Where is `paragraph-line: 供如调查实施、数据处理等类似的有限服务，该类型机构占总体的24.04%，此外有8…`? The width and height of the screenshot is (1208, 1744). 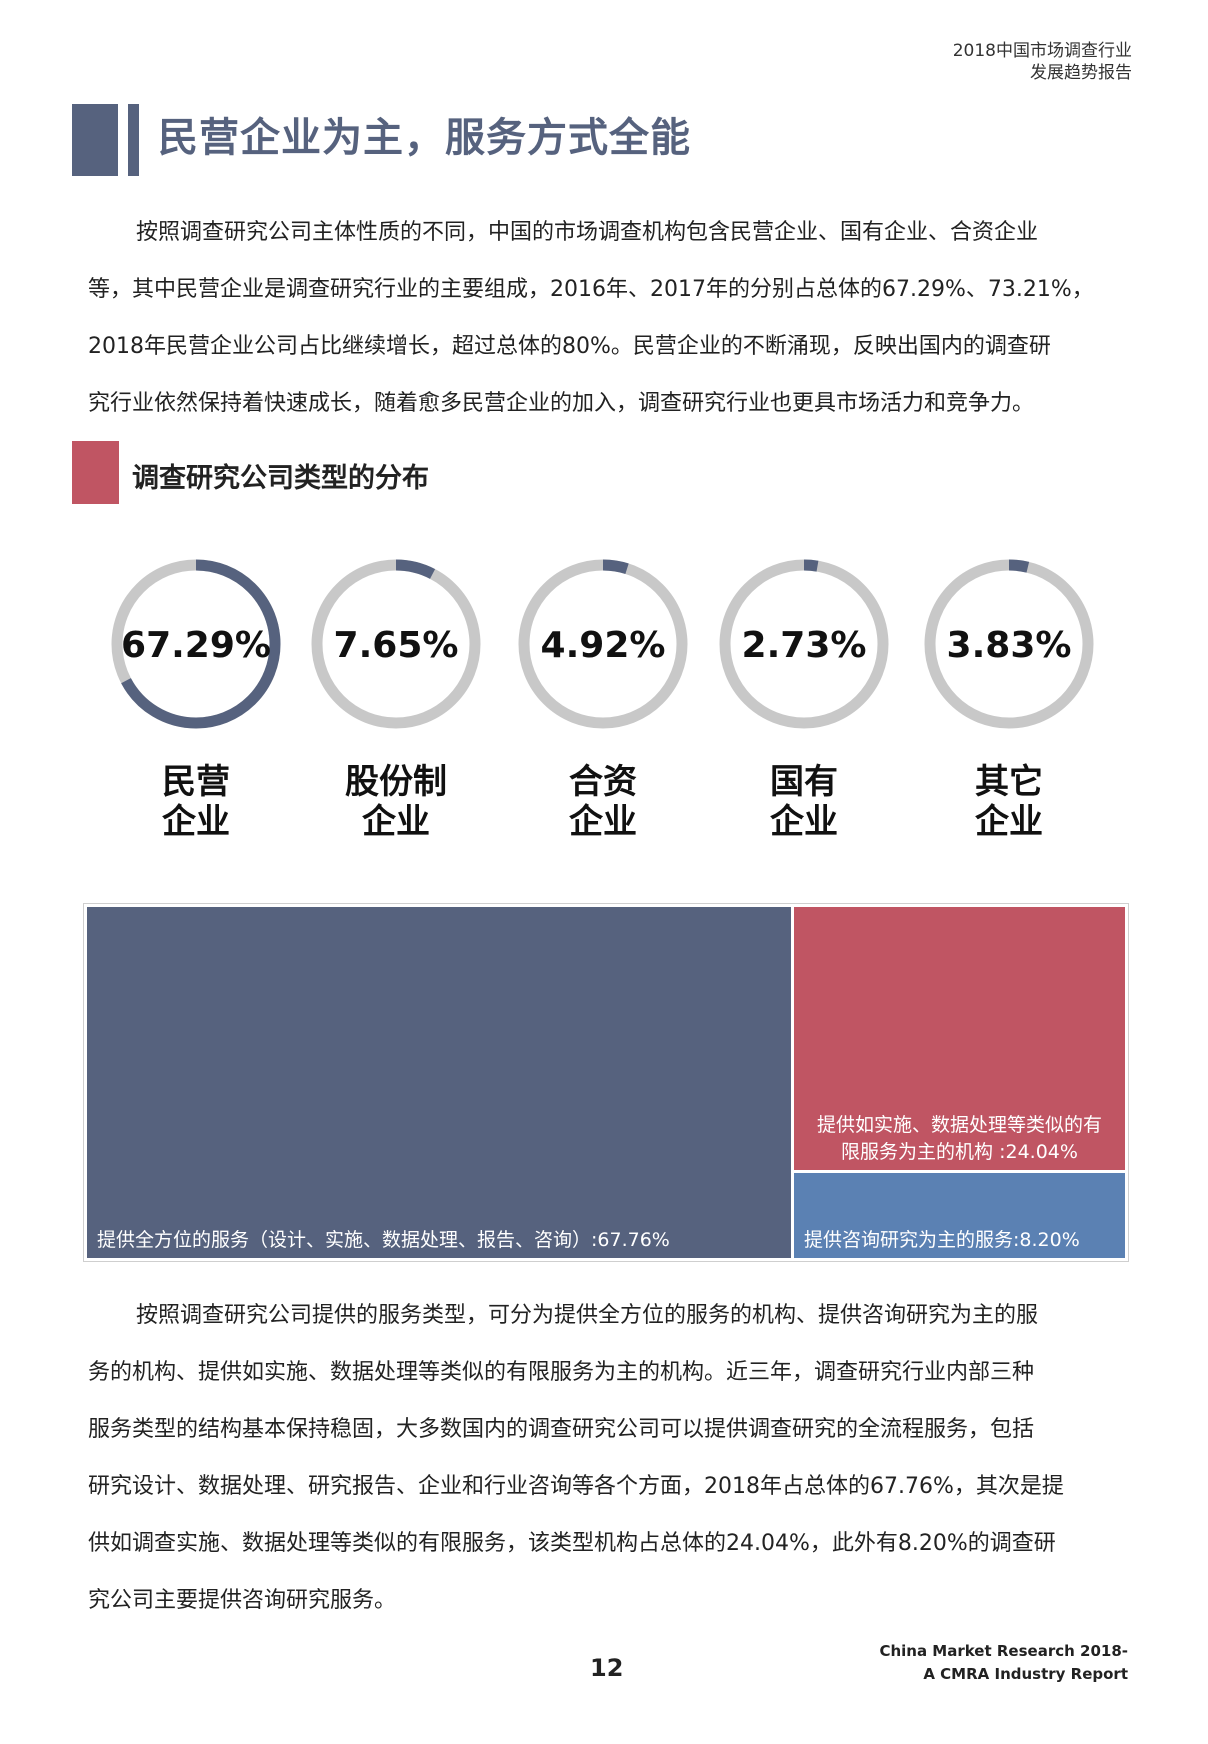
paragraph-line: 供如调查实施、数据处理等类似的有限服务，该类型机构占总体的24.04%，此外有8… is located at coordinates (572, 1543).